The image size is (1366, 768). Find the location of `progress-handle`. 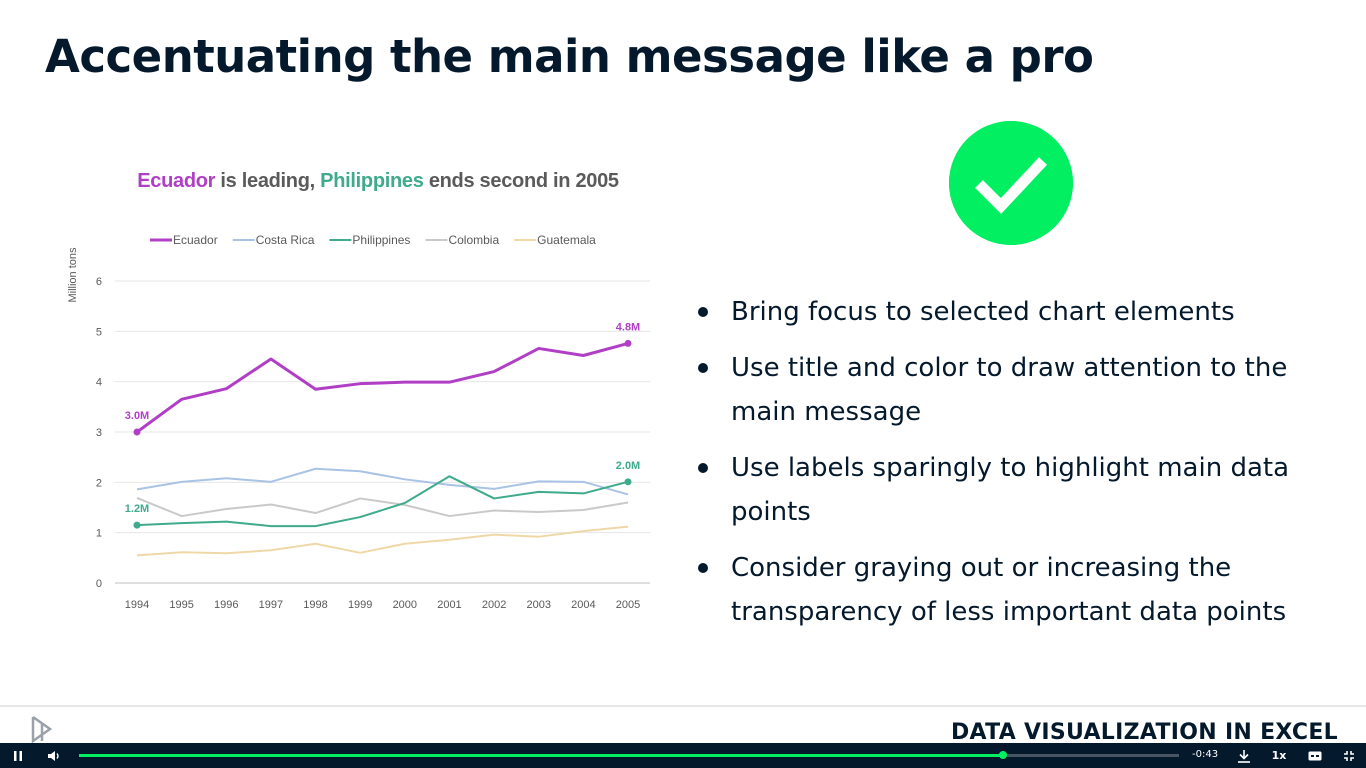

progress-handle is located at coordinates (1003, 755).